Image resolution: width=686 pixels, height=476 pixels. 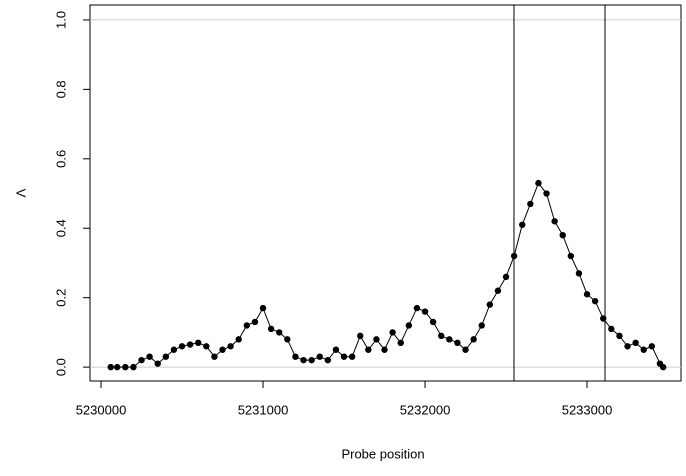 I want to click on y-tick-label: 0.2, so click(x=60, y=298).